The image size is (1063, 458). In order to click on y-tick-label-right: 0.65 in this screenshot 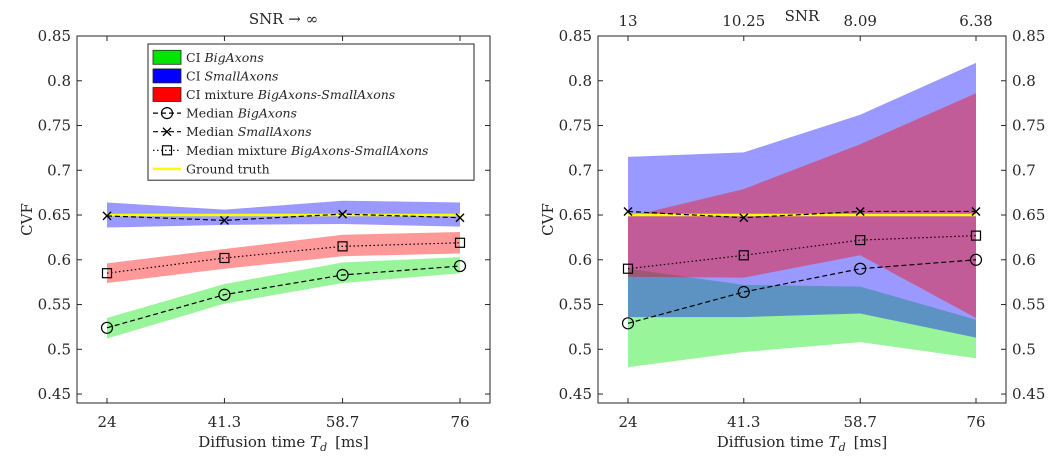, I will do `click(1028, 215)`.